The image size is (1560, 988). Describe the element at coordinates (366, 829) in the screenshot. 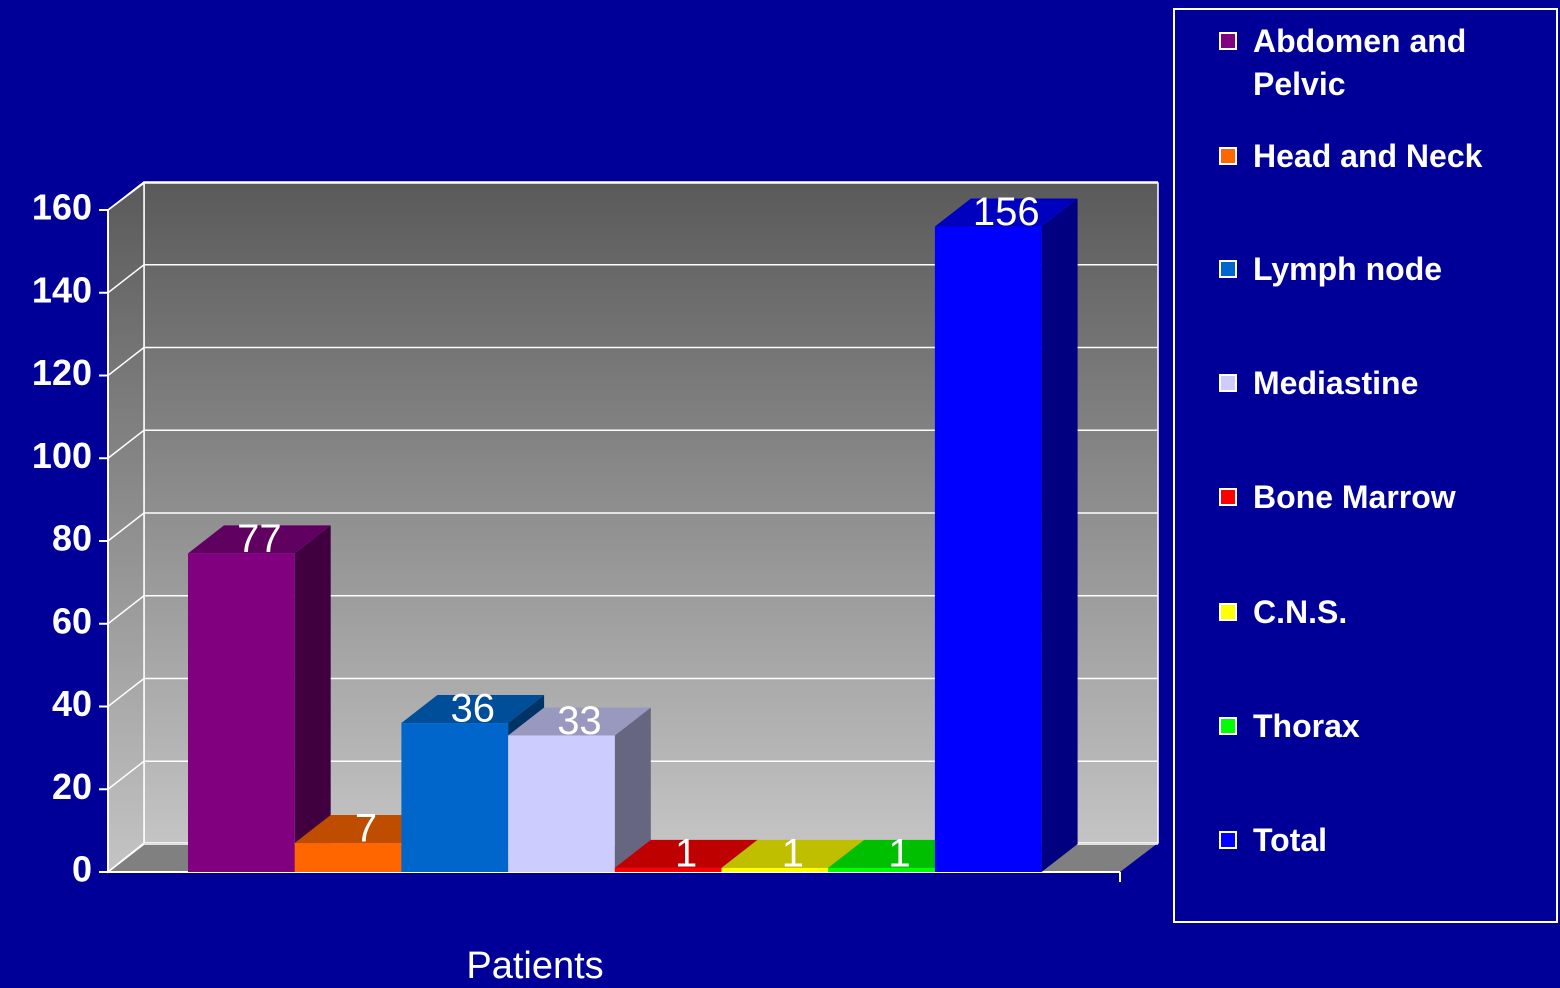

I see `data-label: 7` at that location.